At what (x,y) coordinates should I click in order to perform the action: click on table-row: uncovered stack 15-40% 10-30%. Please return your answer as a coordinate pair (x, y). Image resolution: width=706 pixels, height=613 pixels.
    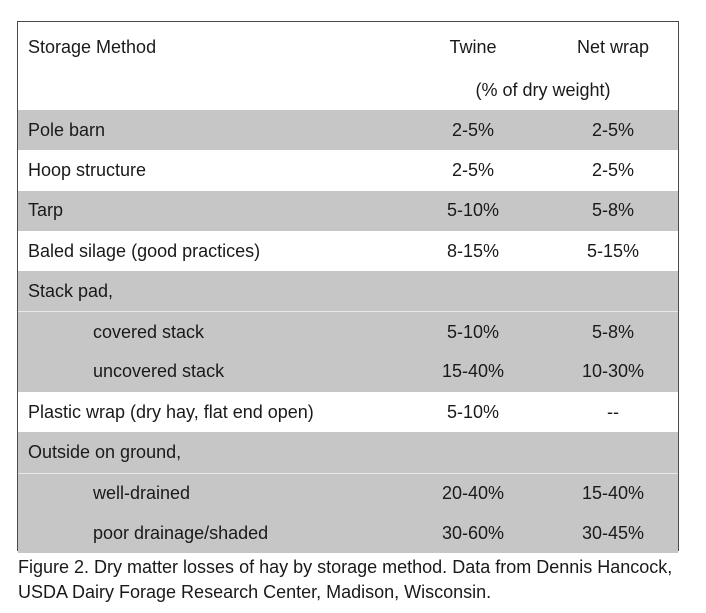
    Looking at the image, I should click on (348, 372).